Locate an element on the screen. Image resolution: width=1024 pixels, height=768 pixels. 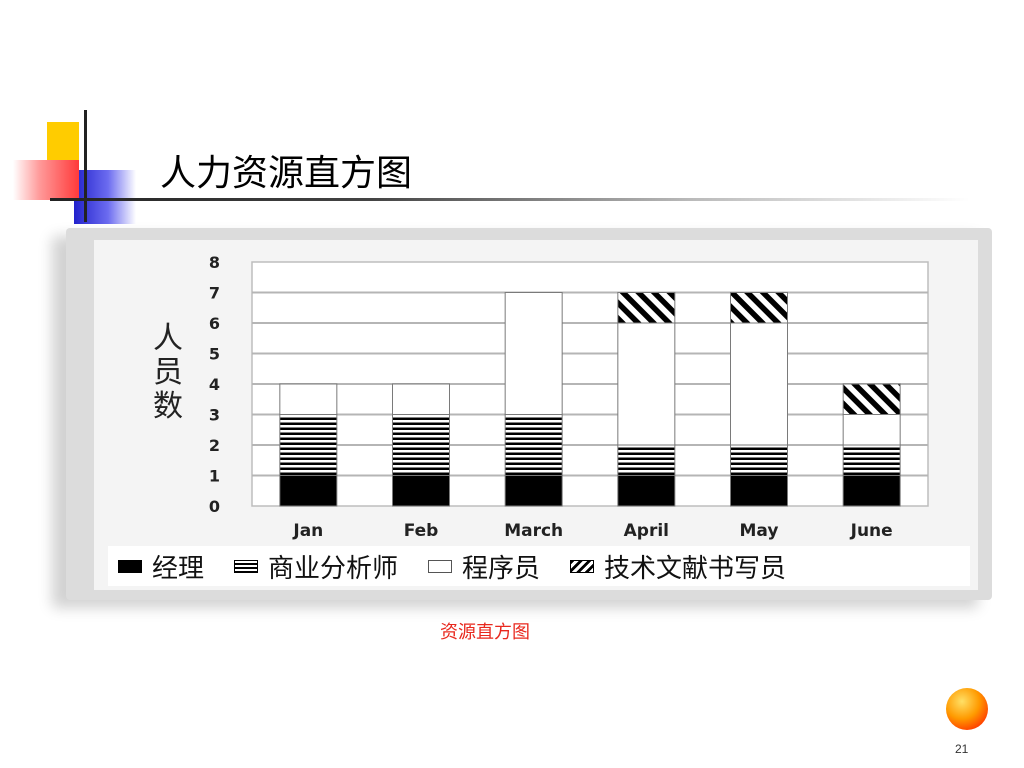
legend-item-manager: 经理 is located at coordinates (161, 566).